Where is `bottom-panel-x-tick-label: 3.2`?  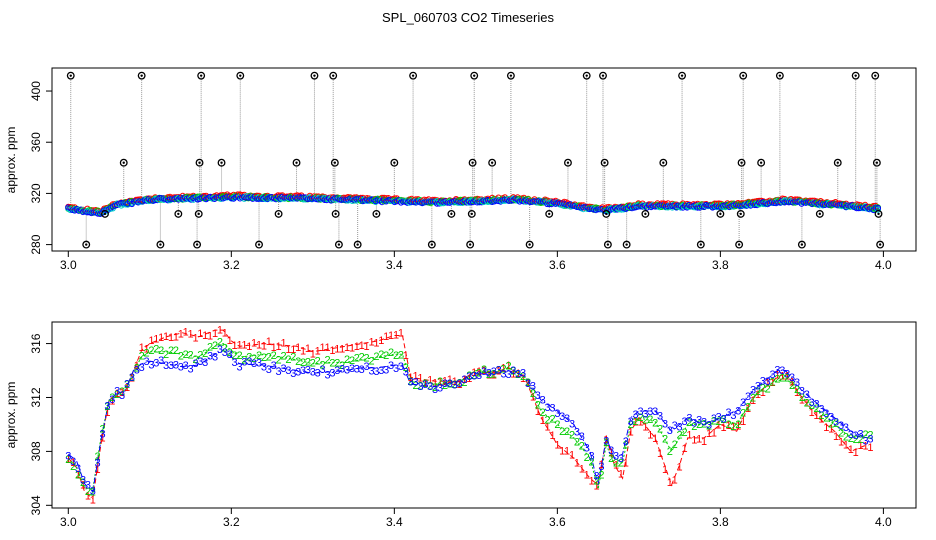
bottom-panel-x-tick-label: 3.2 is located at coordinates (231, 522).